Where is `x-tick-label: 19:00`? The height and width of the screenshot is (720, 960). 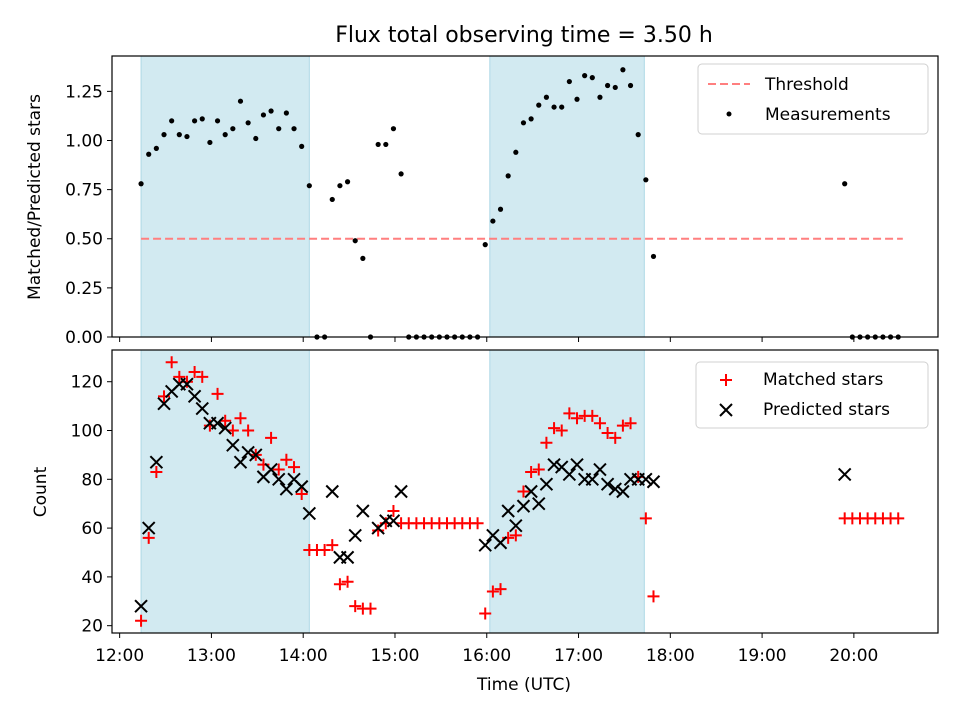
x-tick-label: 19:00 is located at coordinates (762, 656).